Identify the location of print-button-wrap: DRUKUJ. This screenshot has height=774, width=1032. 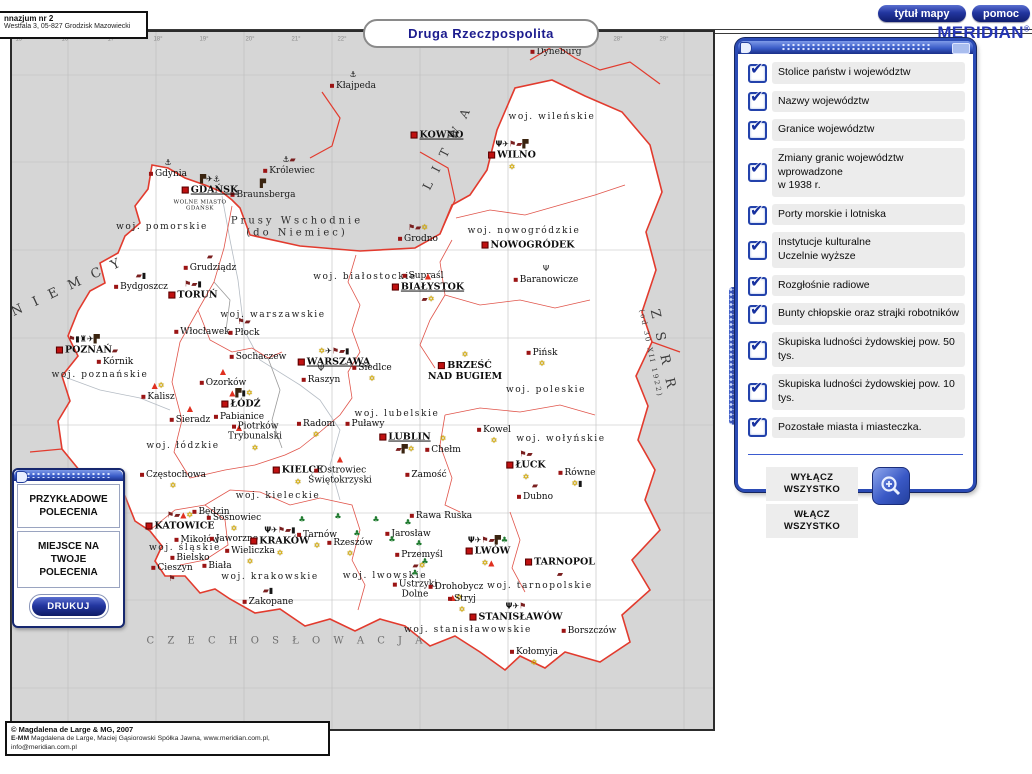
(68, 606).